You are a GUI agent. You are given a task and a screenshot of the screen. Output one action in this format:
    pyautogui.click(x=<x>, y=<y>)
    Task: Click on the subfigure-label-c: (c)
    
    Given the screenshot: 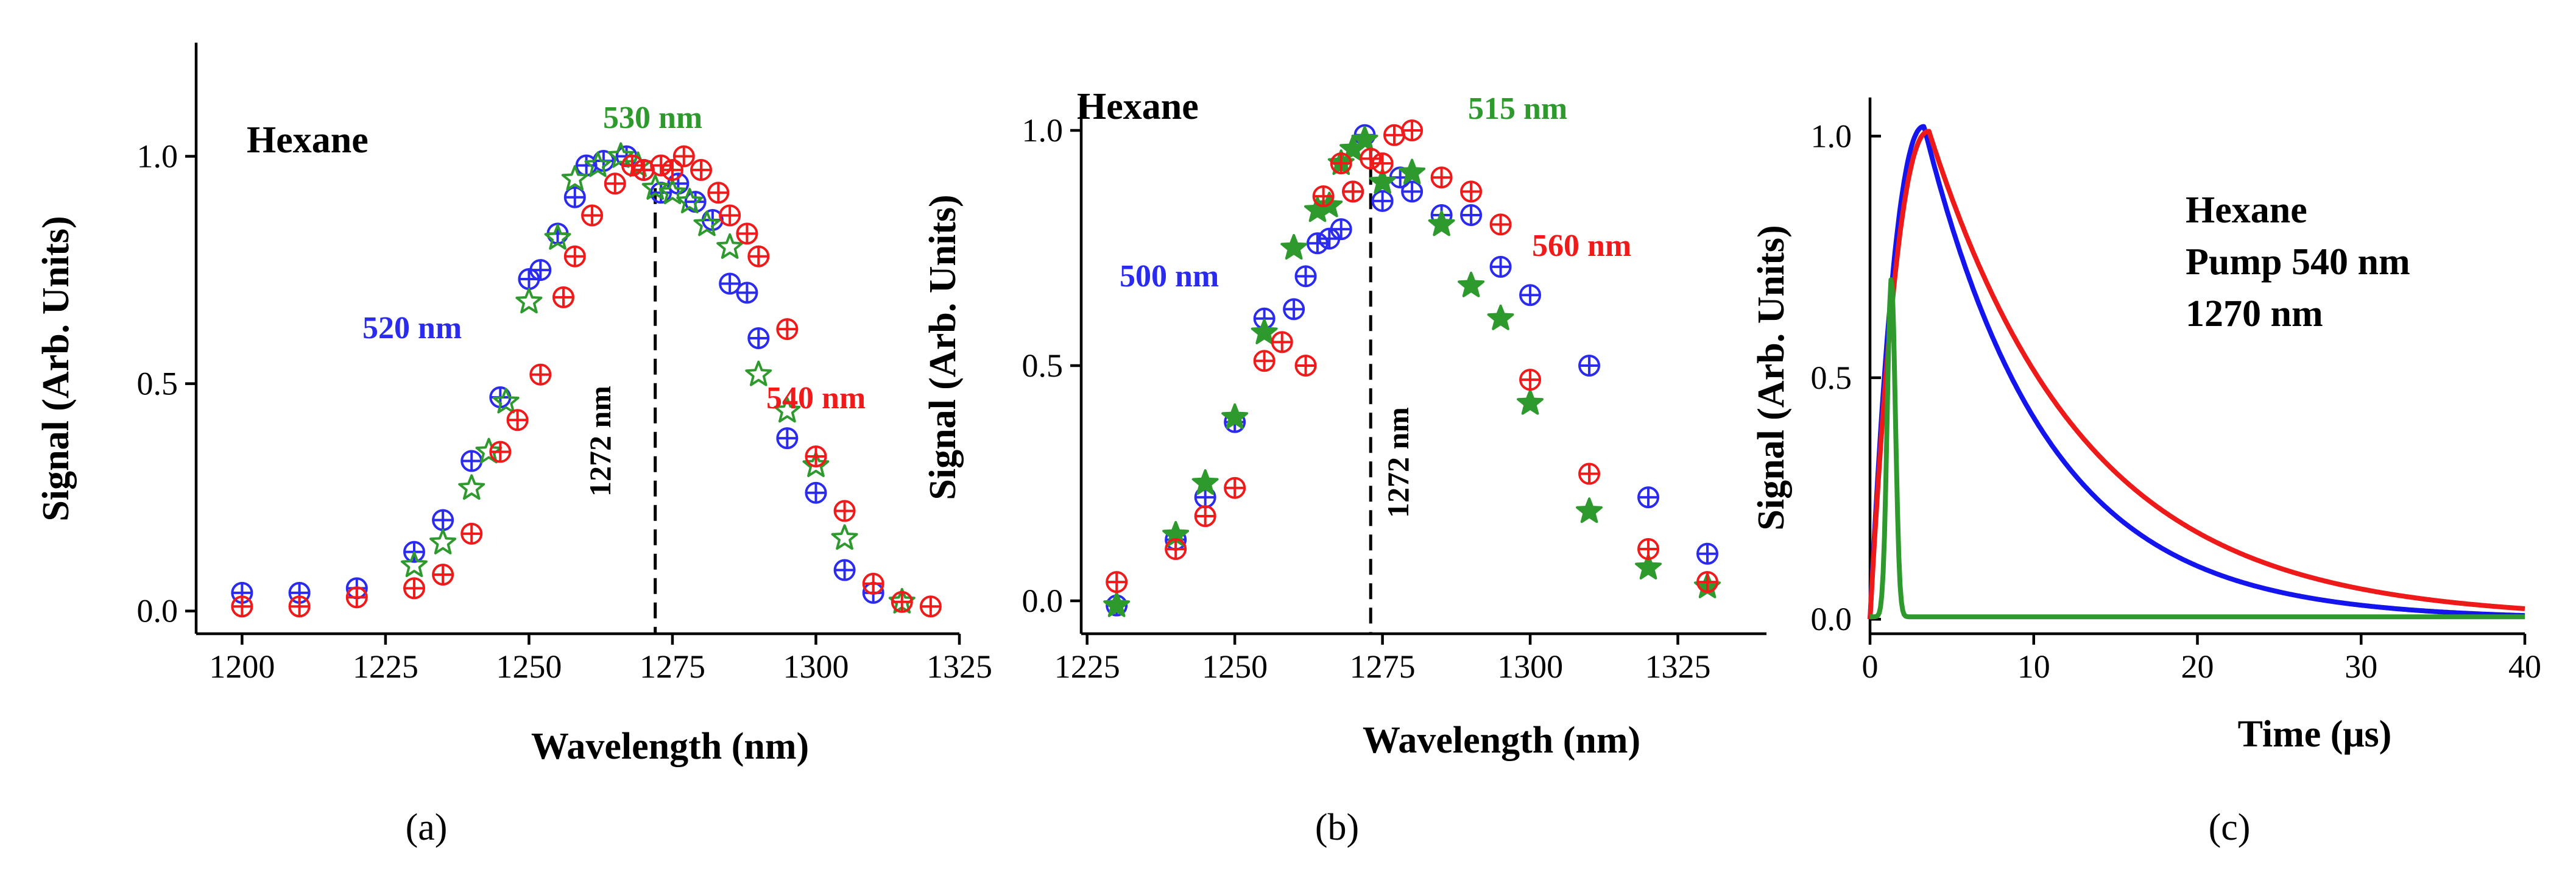 What is the action you would take?
    pyautogui.click(x=2230, y=828)
    